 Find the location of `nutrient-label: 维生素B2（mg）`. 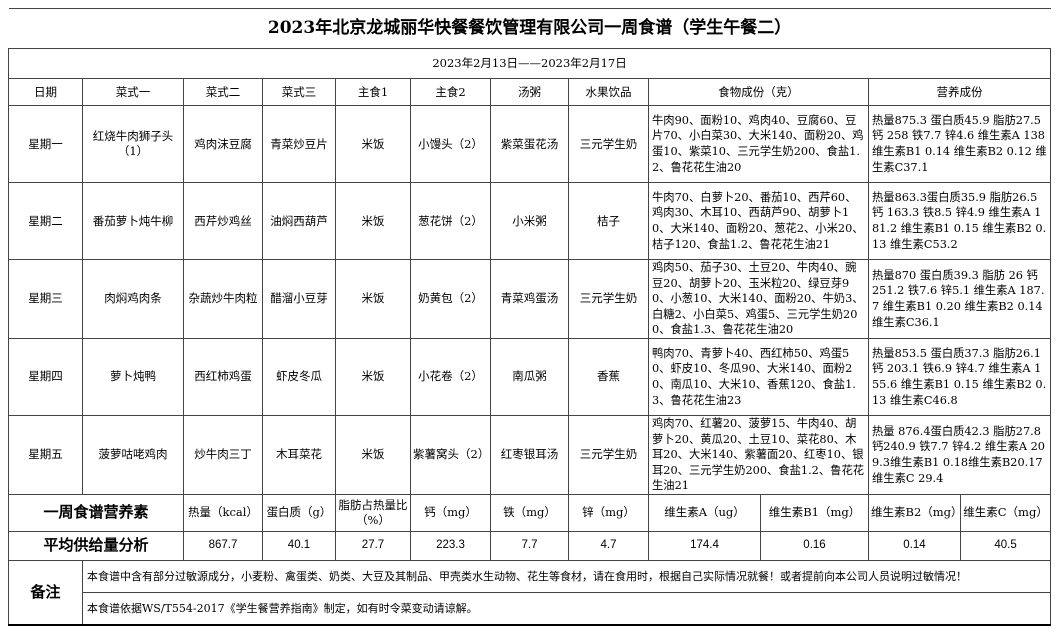

nutrient-label: 维生素B2（mg） is located at coordinates (915, 512).